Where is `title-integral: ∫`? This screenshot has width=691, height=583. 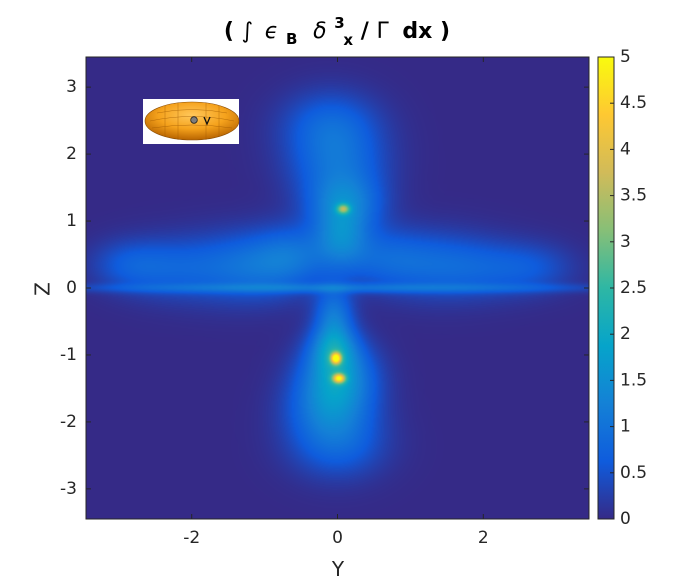 title-integral: ∫ is located at coordinates (247, 31).